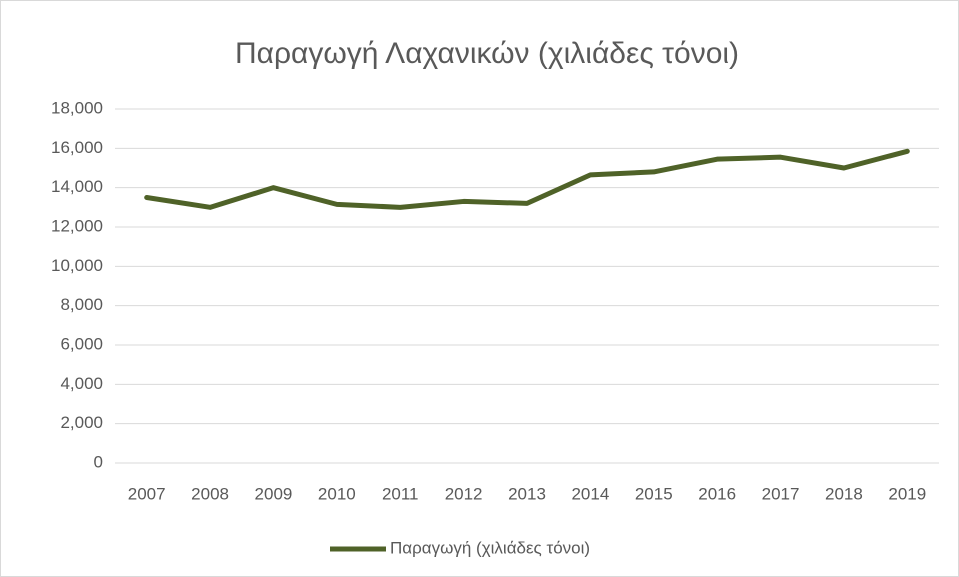  What do you see at coordinates (147, 493) in the screenshot?
I see `x-tick-label: 2007` at bounding box center [147, 493].